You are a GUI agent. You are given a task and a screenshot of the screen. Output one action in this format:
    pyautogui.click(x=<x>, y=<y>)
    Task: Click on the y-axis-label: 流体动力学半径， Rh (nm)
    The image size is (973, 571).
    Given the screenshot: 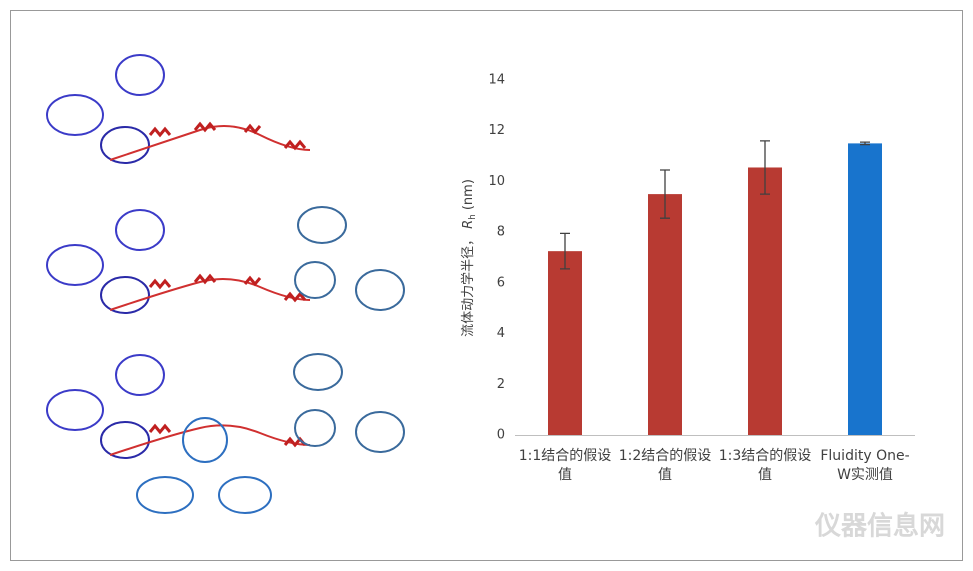 What is the action you would take?
    pyautogui.click(x=469, y=258)
    